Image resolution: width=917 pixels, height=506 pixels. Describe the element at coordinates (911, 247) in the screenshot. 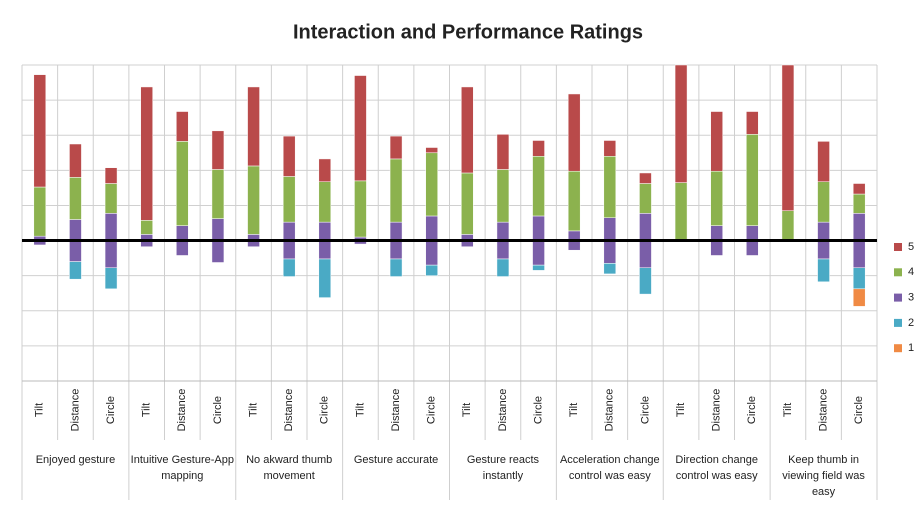

I see `legend-label: 5` at that location.